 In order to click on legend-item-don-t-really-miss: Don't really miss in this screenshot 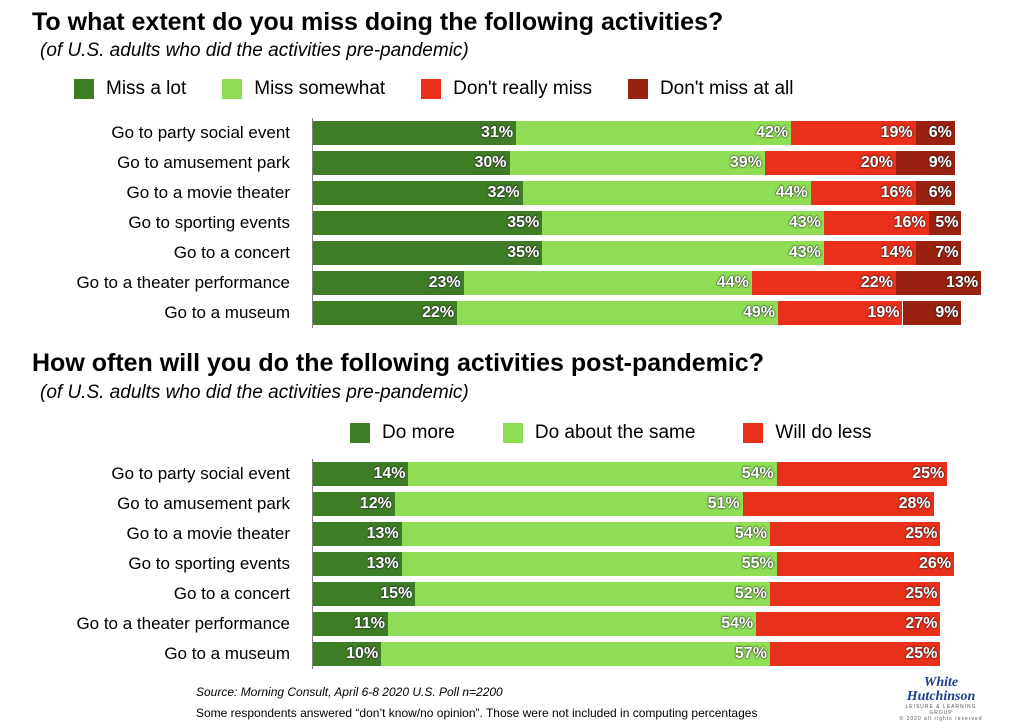, I will do `click(506, 89)`.